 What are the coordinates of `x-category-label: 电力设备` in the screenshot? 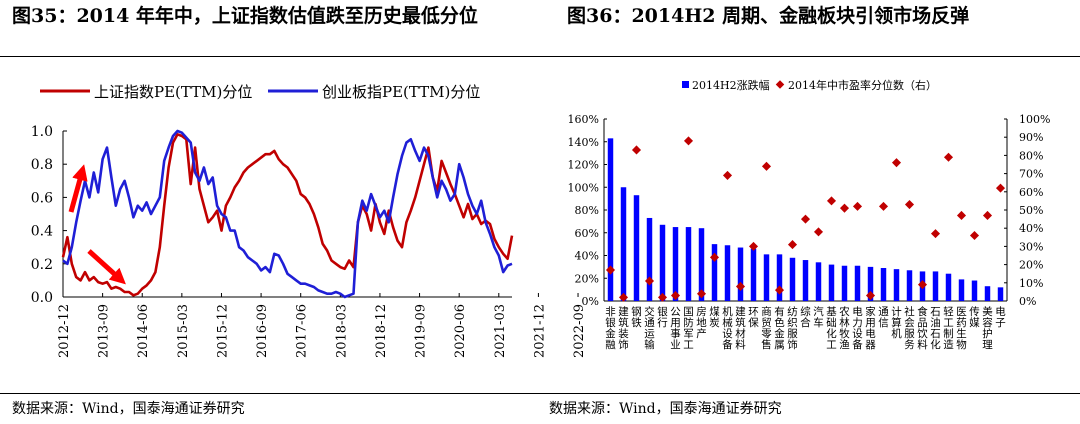 It's located at (857, 328).